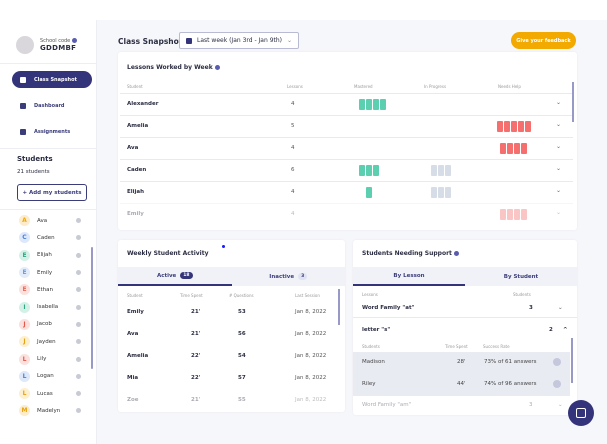  Describe the element at coordinates (133, 148) in the screenshot. I see `student-name: Ava` at that location.